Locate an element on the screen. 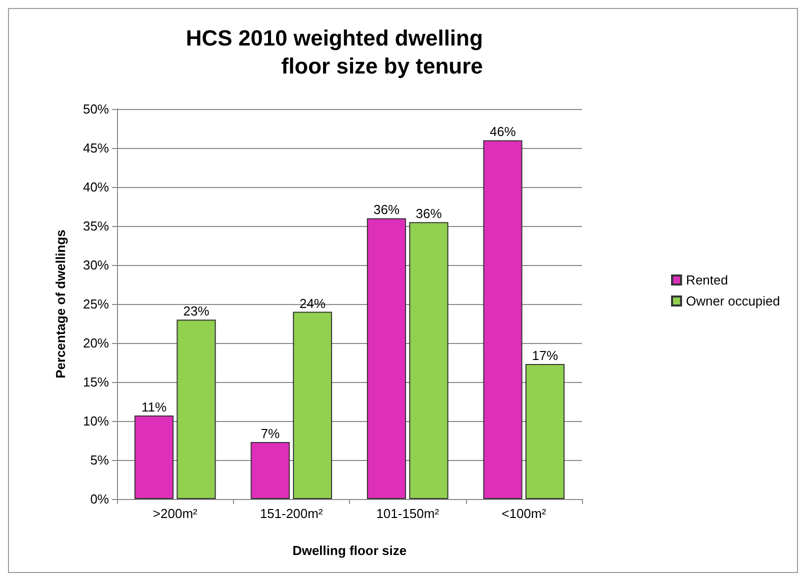 The height and width of the screenshot is (581, 807). x-tick-label: 151-200m² is located at coordinates (292, 513).